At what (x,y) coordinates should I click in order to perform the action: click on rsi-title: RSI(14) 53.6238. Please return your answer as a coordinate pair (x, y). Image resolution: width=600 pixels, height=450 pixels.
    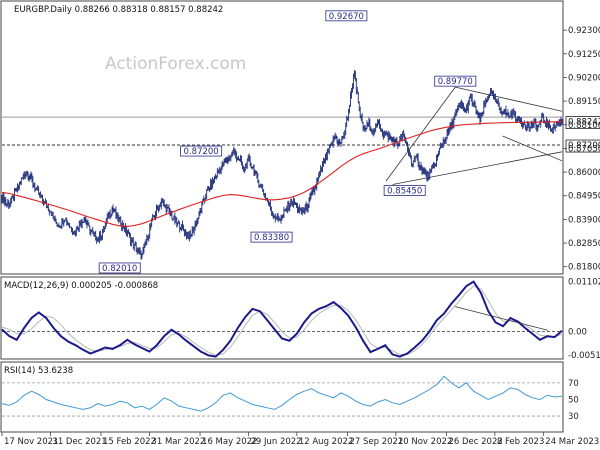
    Looking at the image, I should click on (38, 371).